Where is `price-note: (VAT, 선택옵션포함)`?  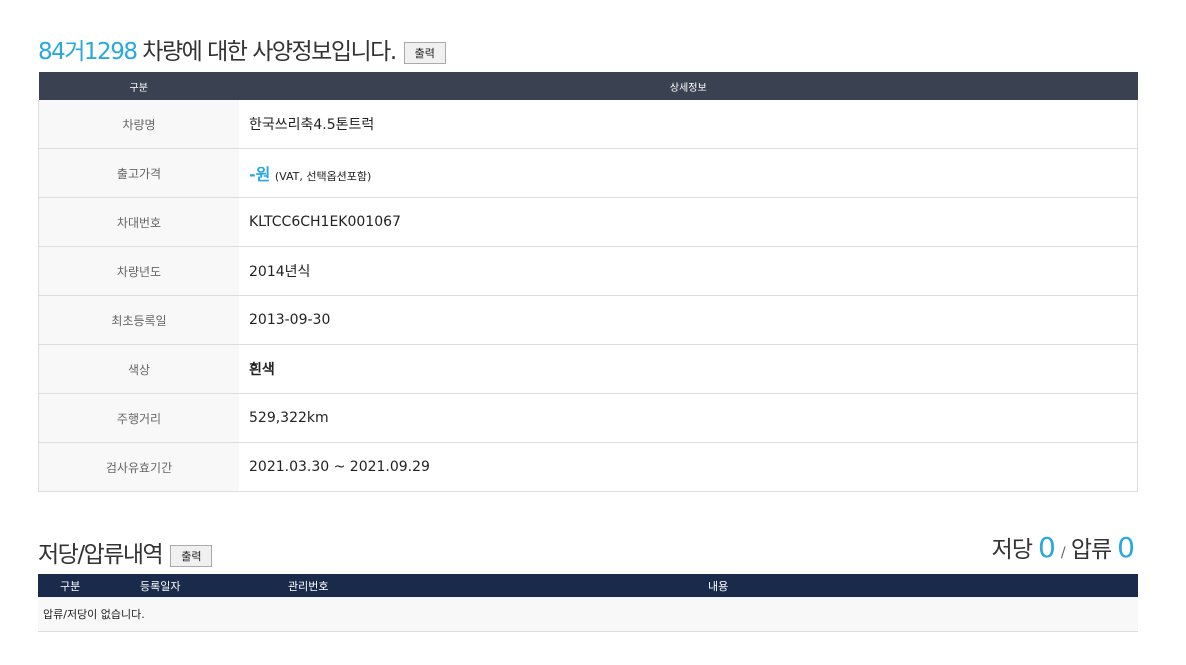 price-note: (VAT, 선택옵션포함) is located at coordinates (323, 176).